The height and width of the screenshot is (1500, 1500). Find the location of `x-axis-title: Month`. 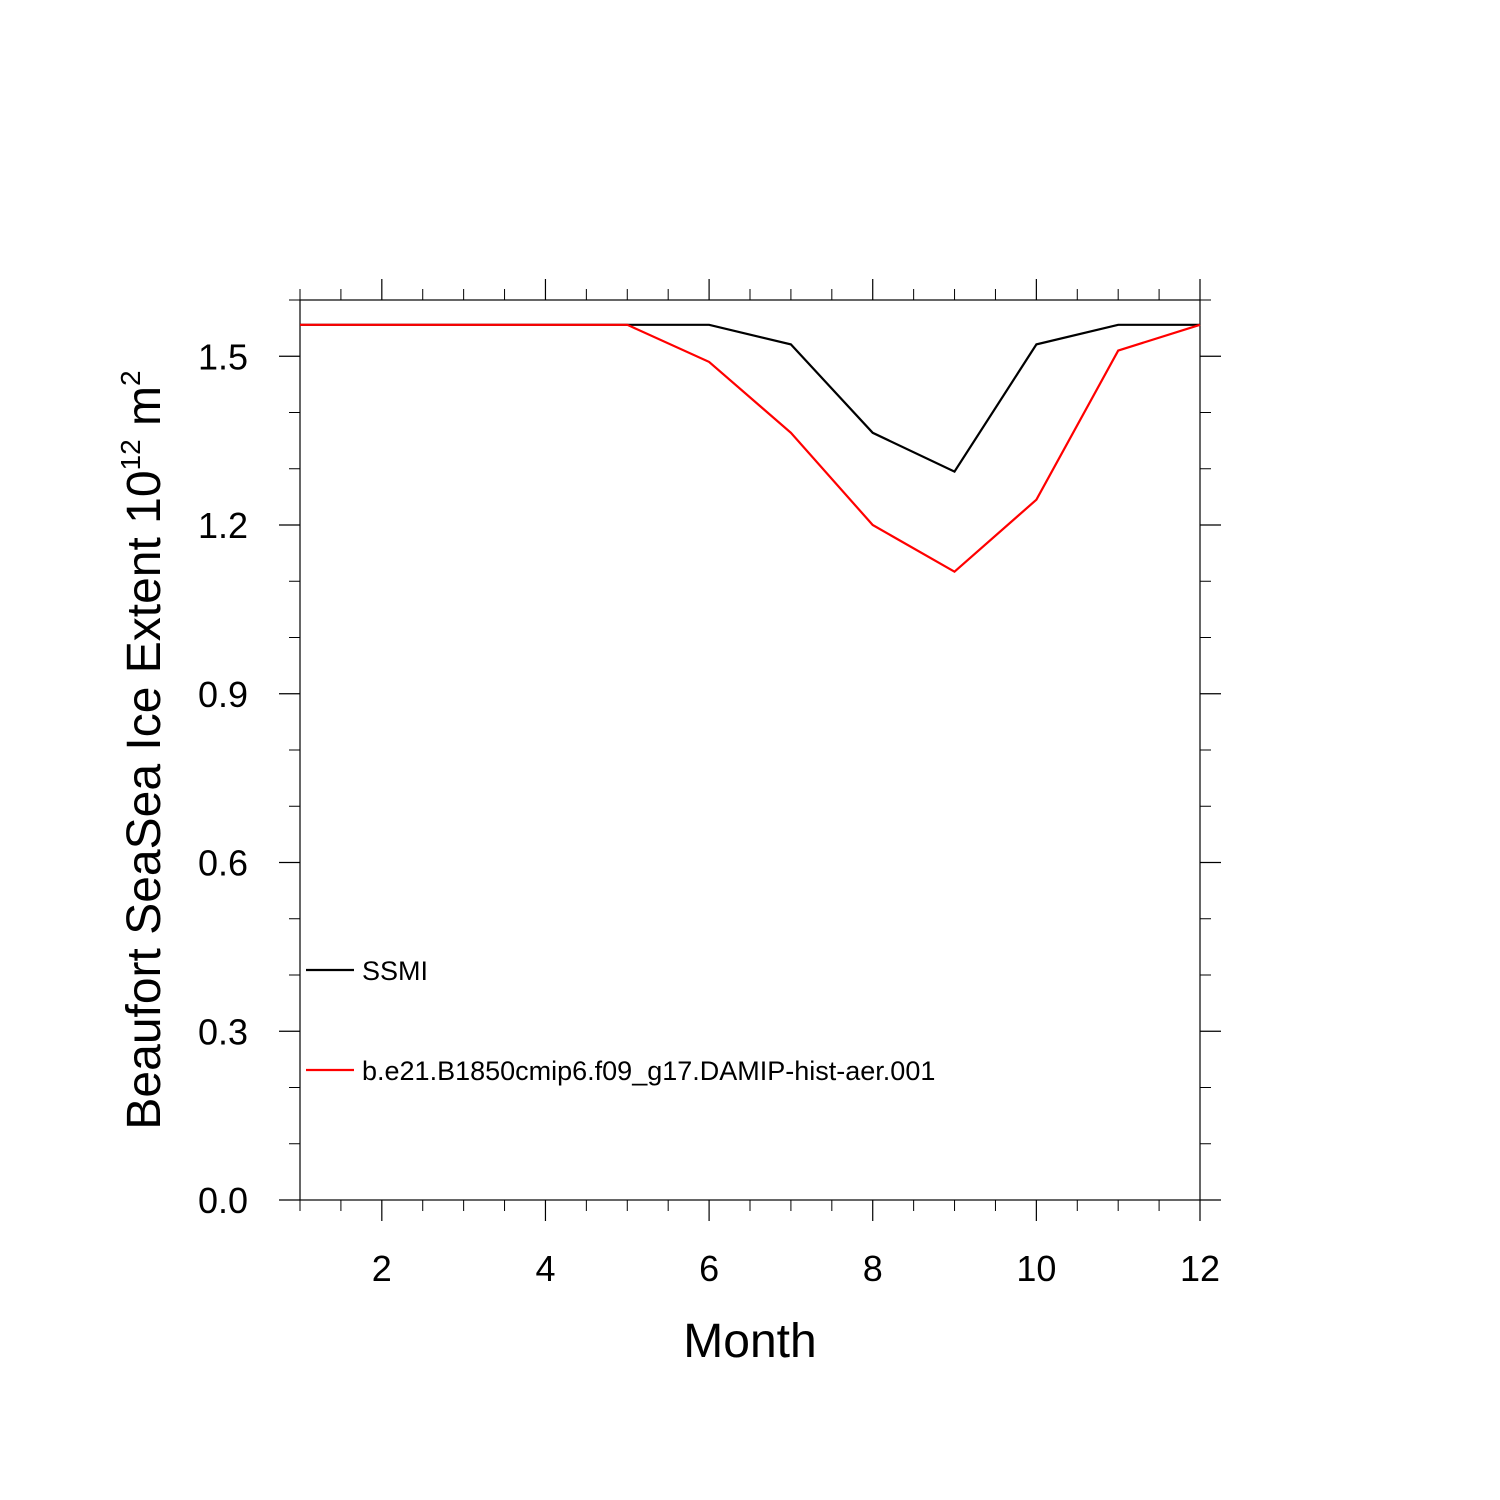

x-axis-title: Month is located at coordinates (749, 1341).